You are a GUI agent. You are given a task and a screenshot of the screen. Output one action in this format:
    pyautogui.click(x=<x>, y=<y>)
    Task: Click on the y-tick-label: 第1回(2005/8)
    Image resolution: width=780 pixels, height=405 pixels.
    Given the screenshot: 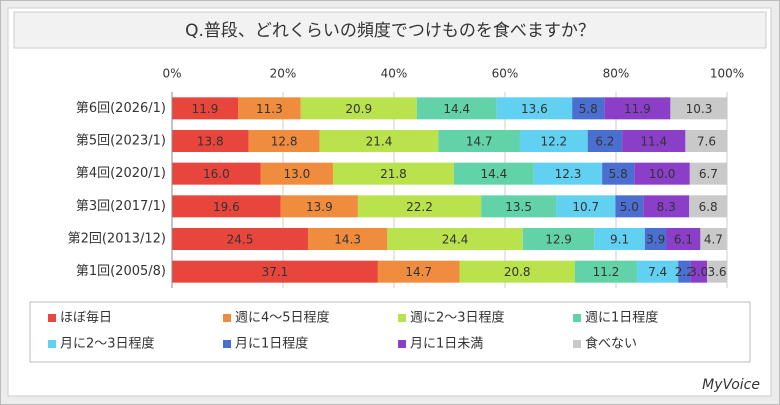 What is the action you would take?
    pyautogui.click(x=121, y=271)
    